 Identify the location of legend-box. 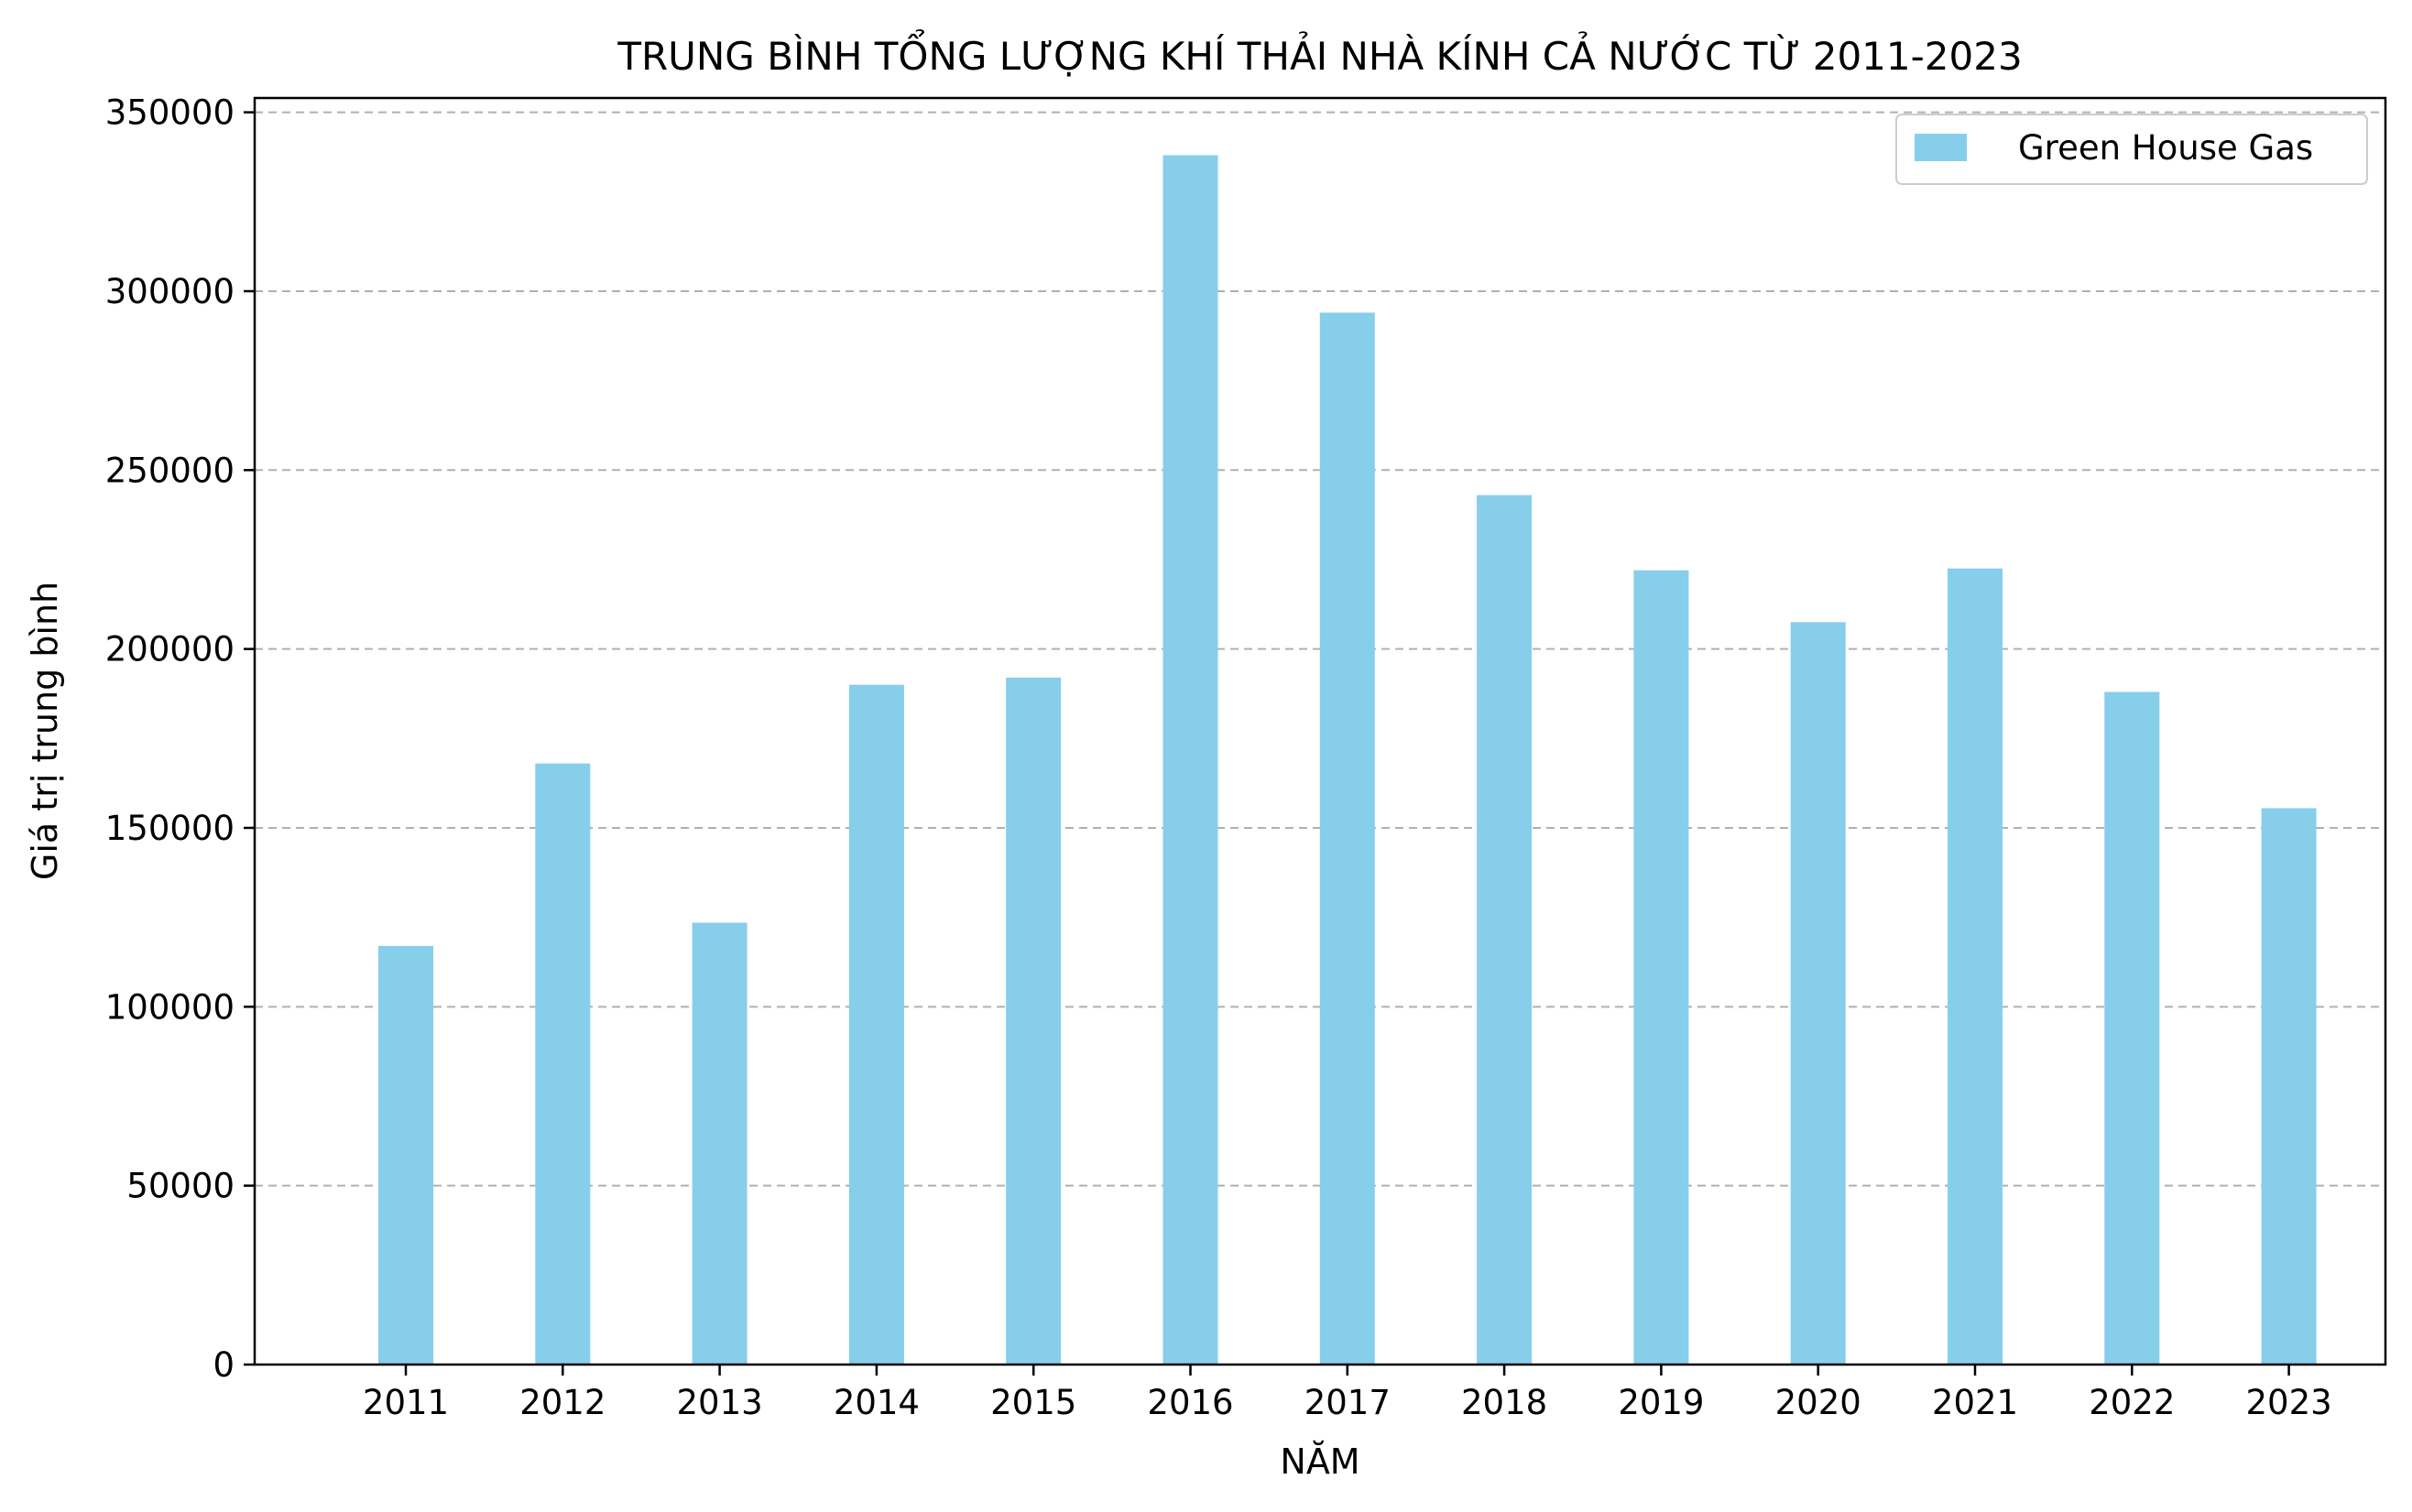
(2131, 149).